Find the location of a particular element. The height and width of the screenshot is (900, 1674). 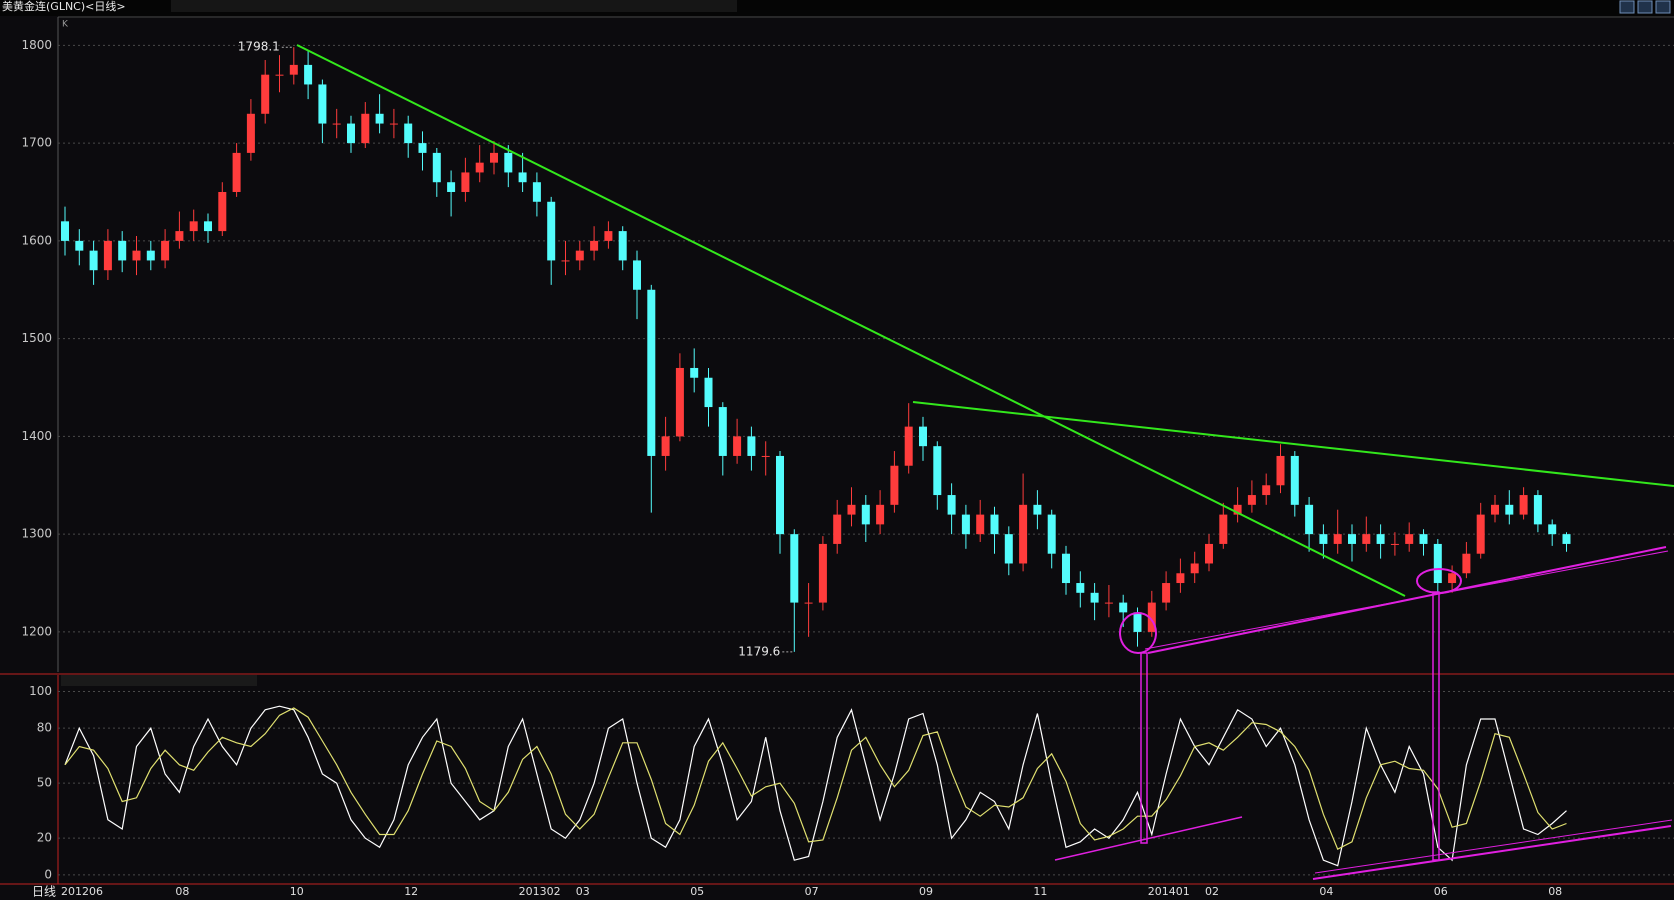

x-tick-label: 03 is located at coordinates (583, 891).